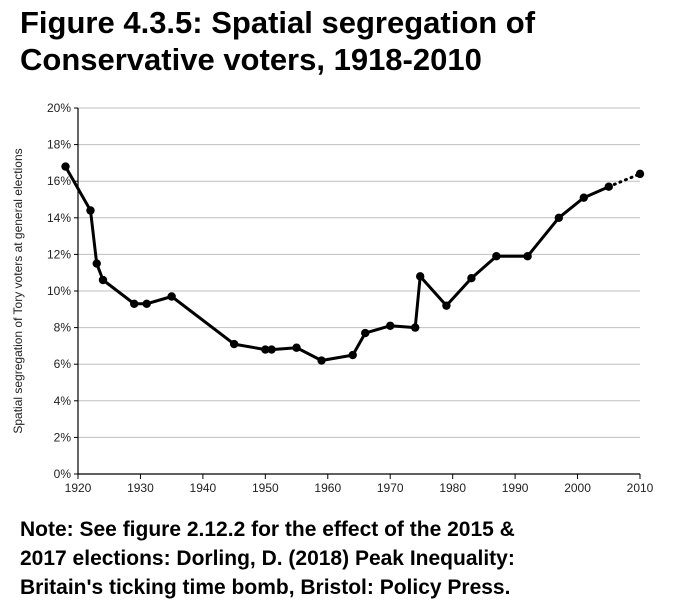  What do you see at coordinates (515, 488) in the screenshot?
I see `x-tick-label: 1990` at bounding box center [515, 488].